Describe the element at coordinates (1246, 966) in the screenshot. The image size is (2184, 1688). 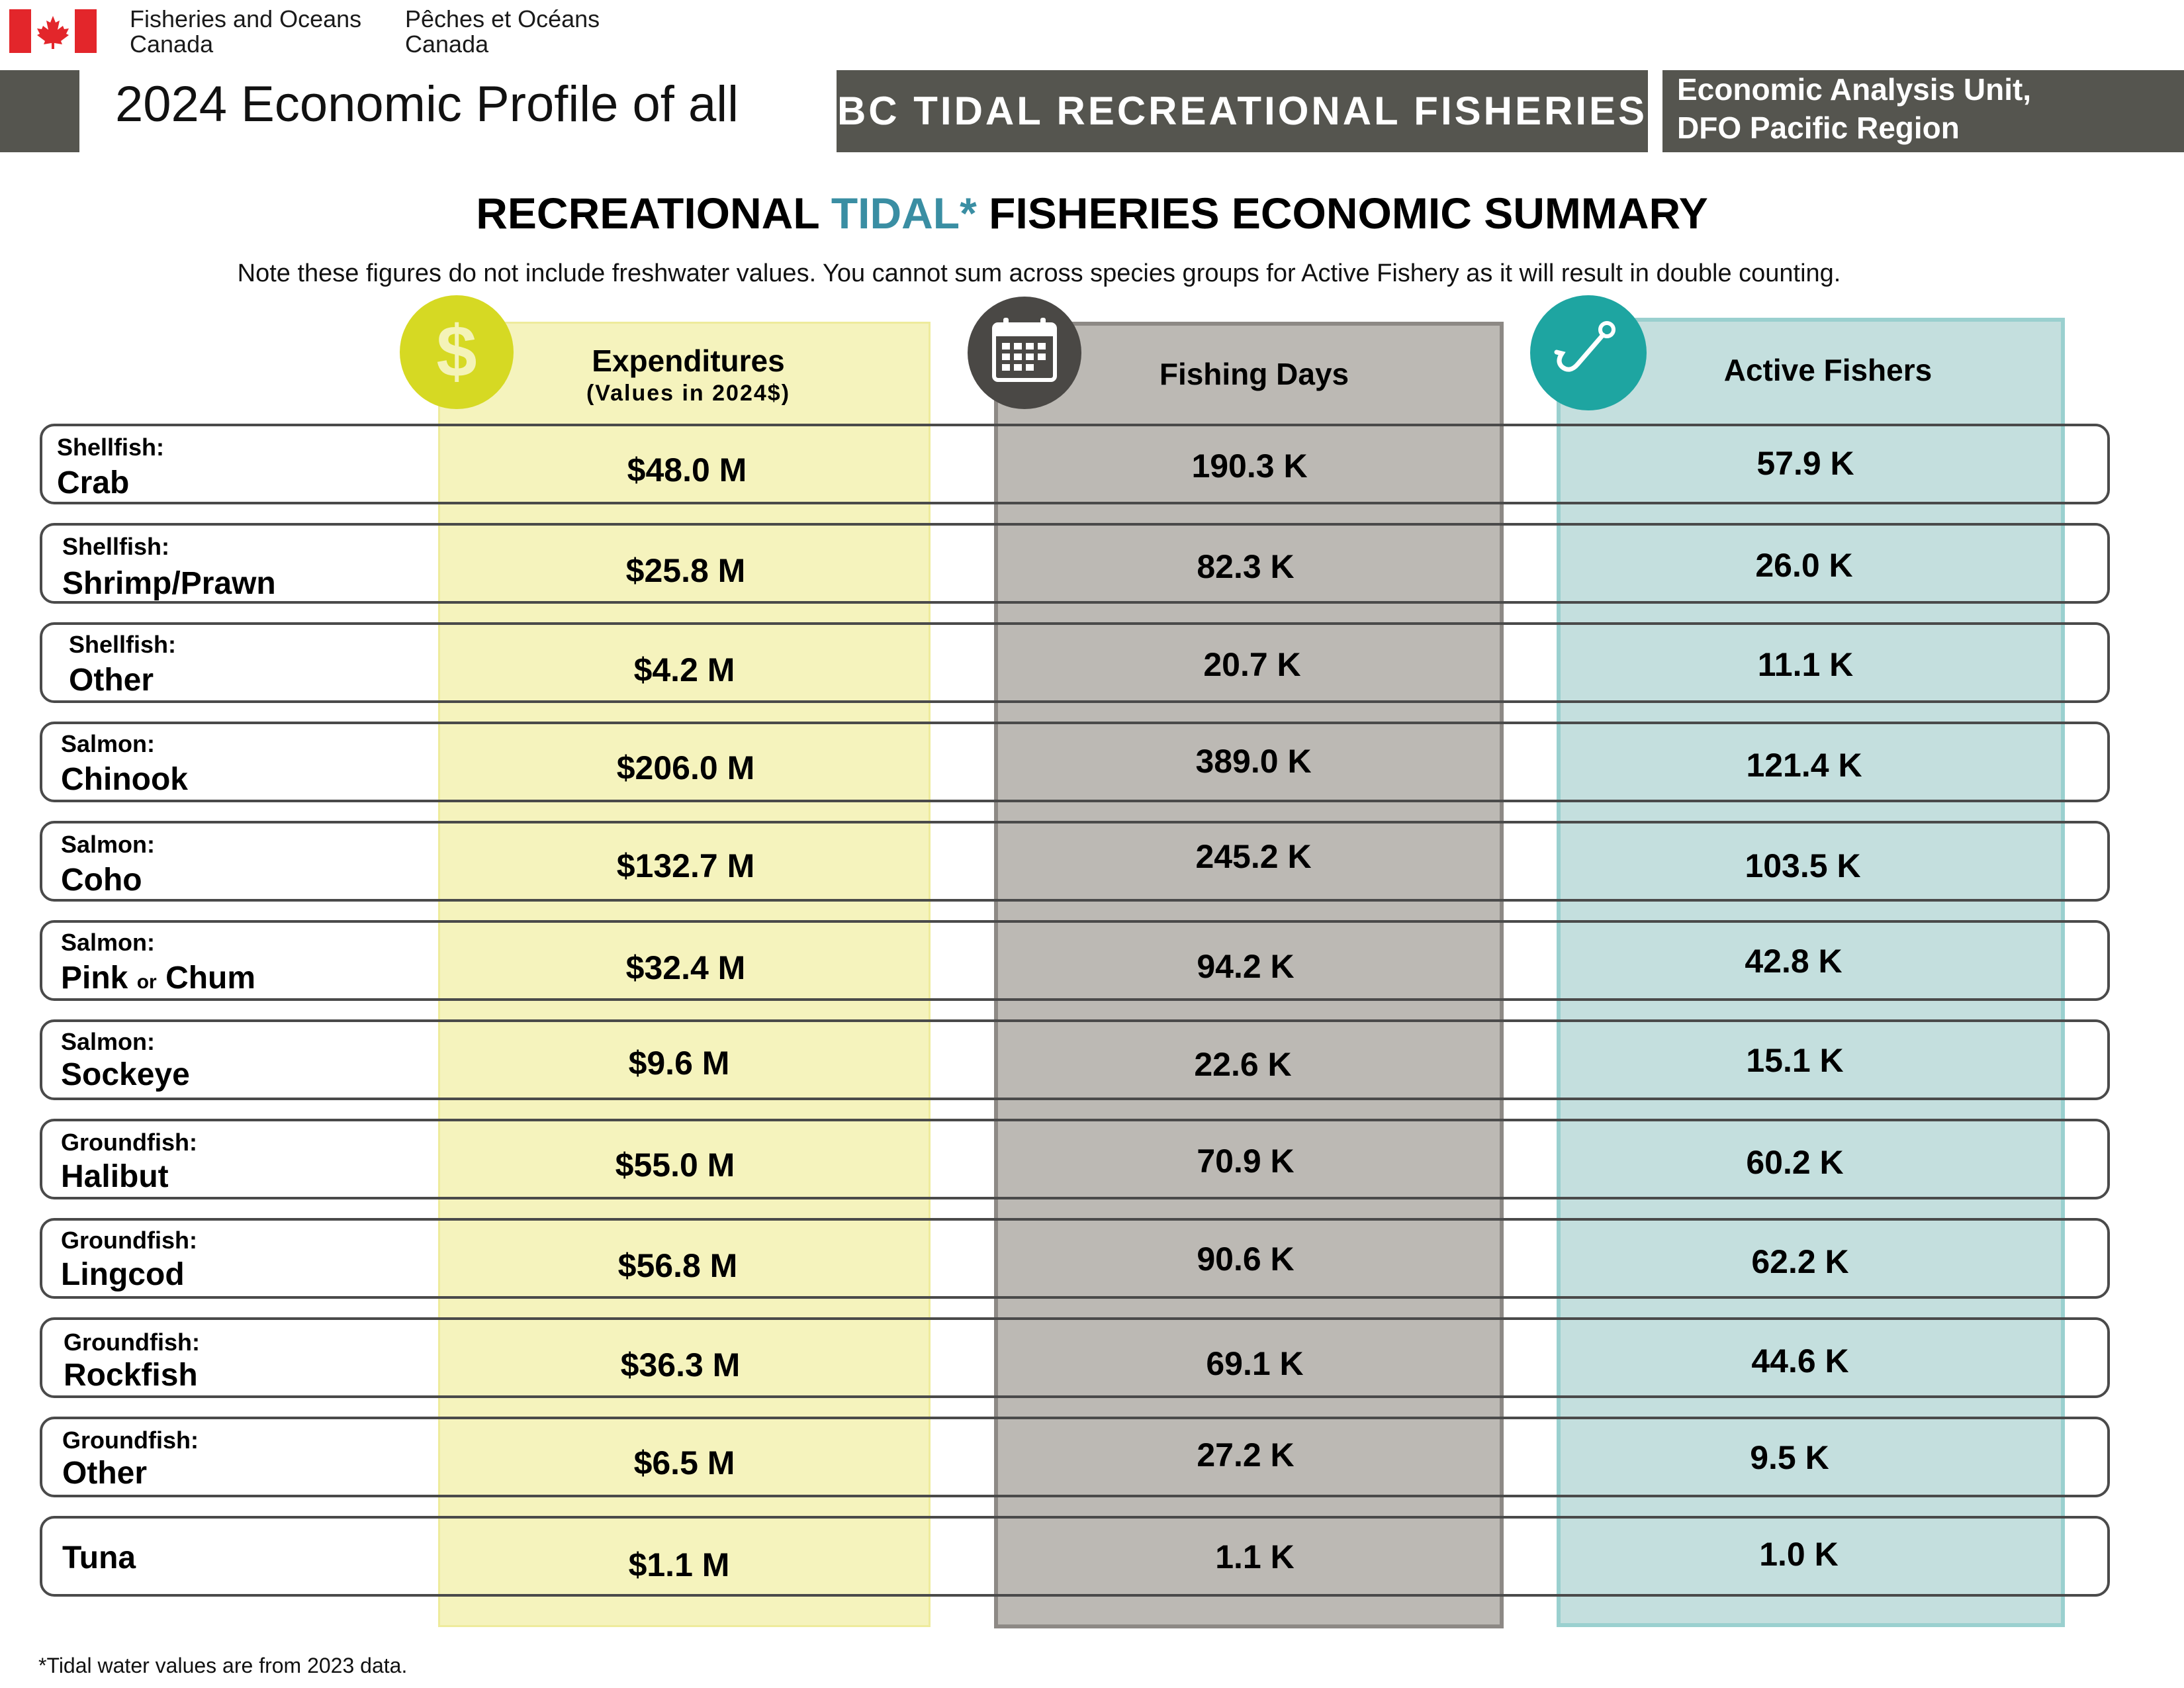
I see `fishing-days-value: 94.2 K` at that location.